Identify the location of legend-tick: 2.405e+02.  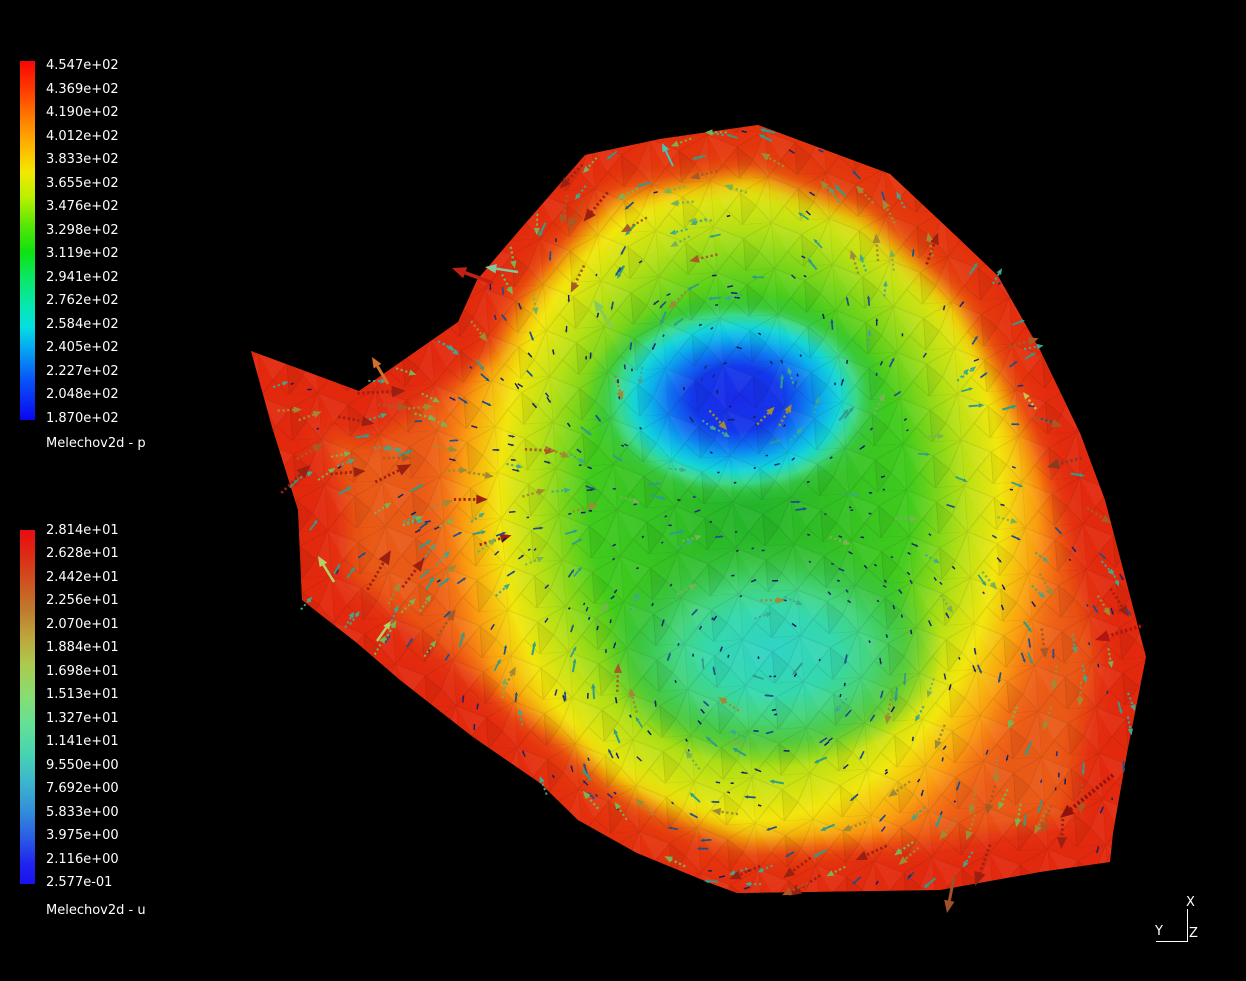
(82, 348).